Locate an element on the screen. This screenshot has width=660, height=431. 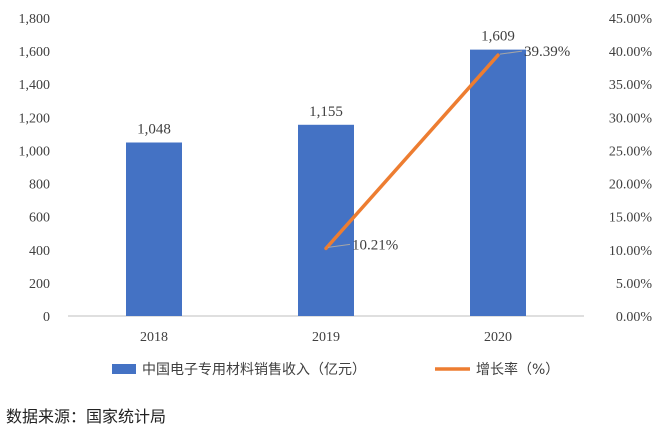
right-tick-label: 35.00% is located at coordinates (631, 85).